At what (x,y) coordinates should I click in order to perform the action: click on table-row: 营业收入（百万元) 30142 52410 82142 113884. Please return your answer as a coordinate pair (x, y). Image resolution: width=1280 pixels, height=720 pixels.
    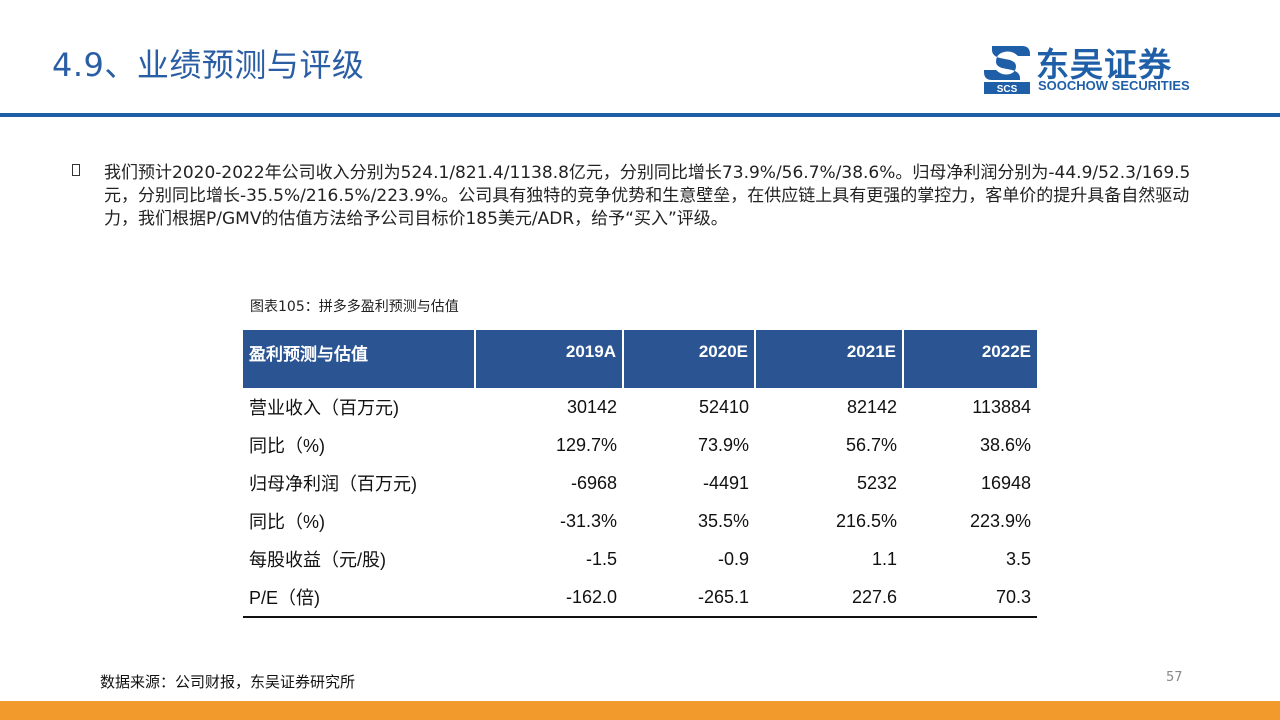
    Looking at the image, I should click on (640, 407).